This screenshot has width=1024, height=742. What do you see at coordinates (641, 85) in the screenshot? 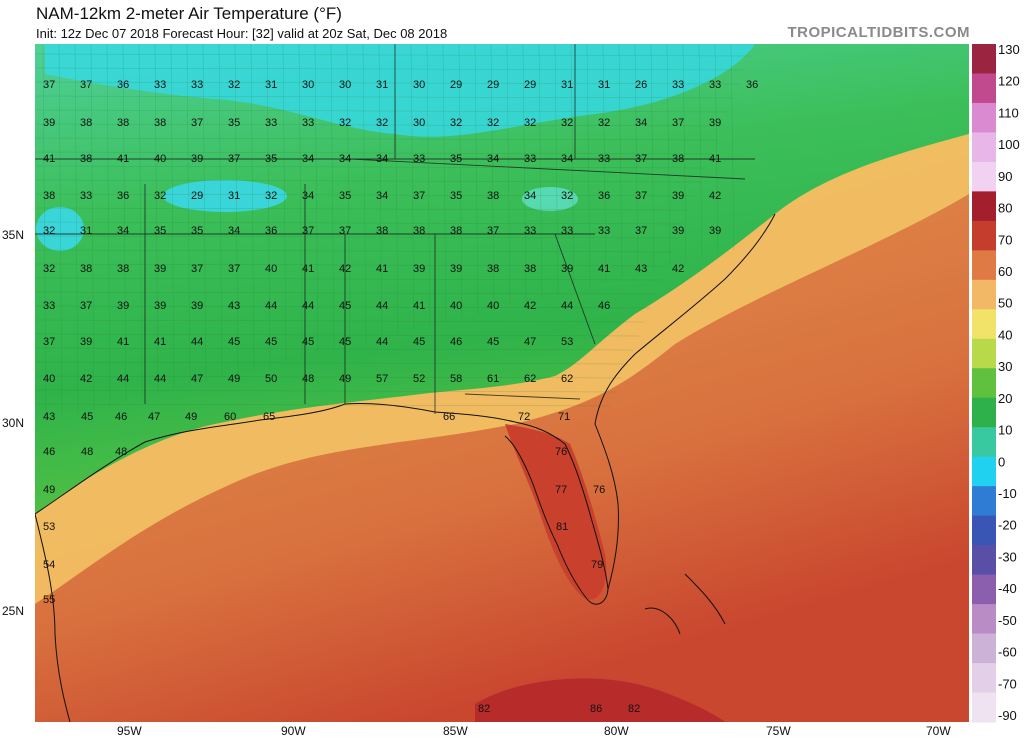
I see `station-value: 26` at bounding box center [641, 85].